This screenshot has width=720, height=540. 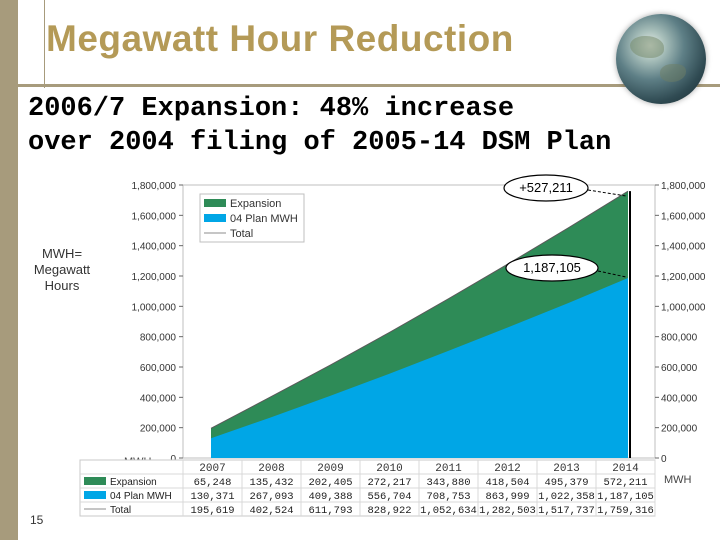 I want to click on callout-expansion-leader, so click(x=607, y=193).